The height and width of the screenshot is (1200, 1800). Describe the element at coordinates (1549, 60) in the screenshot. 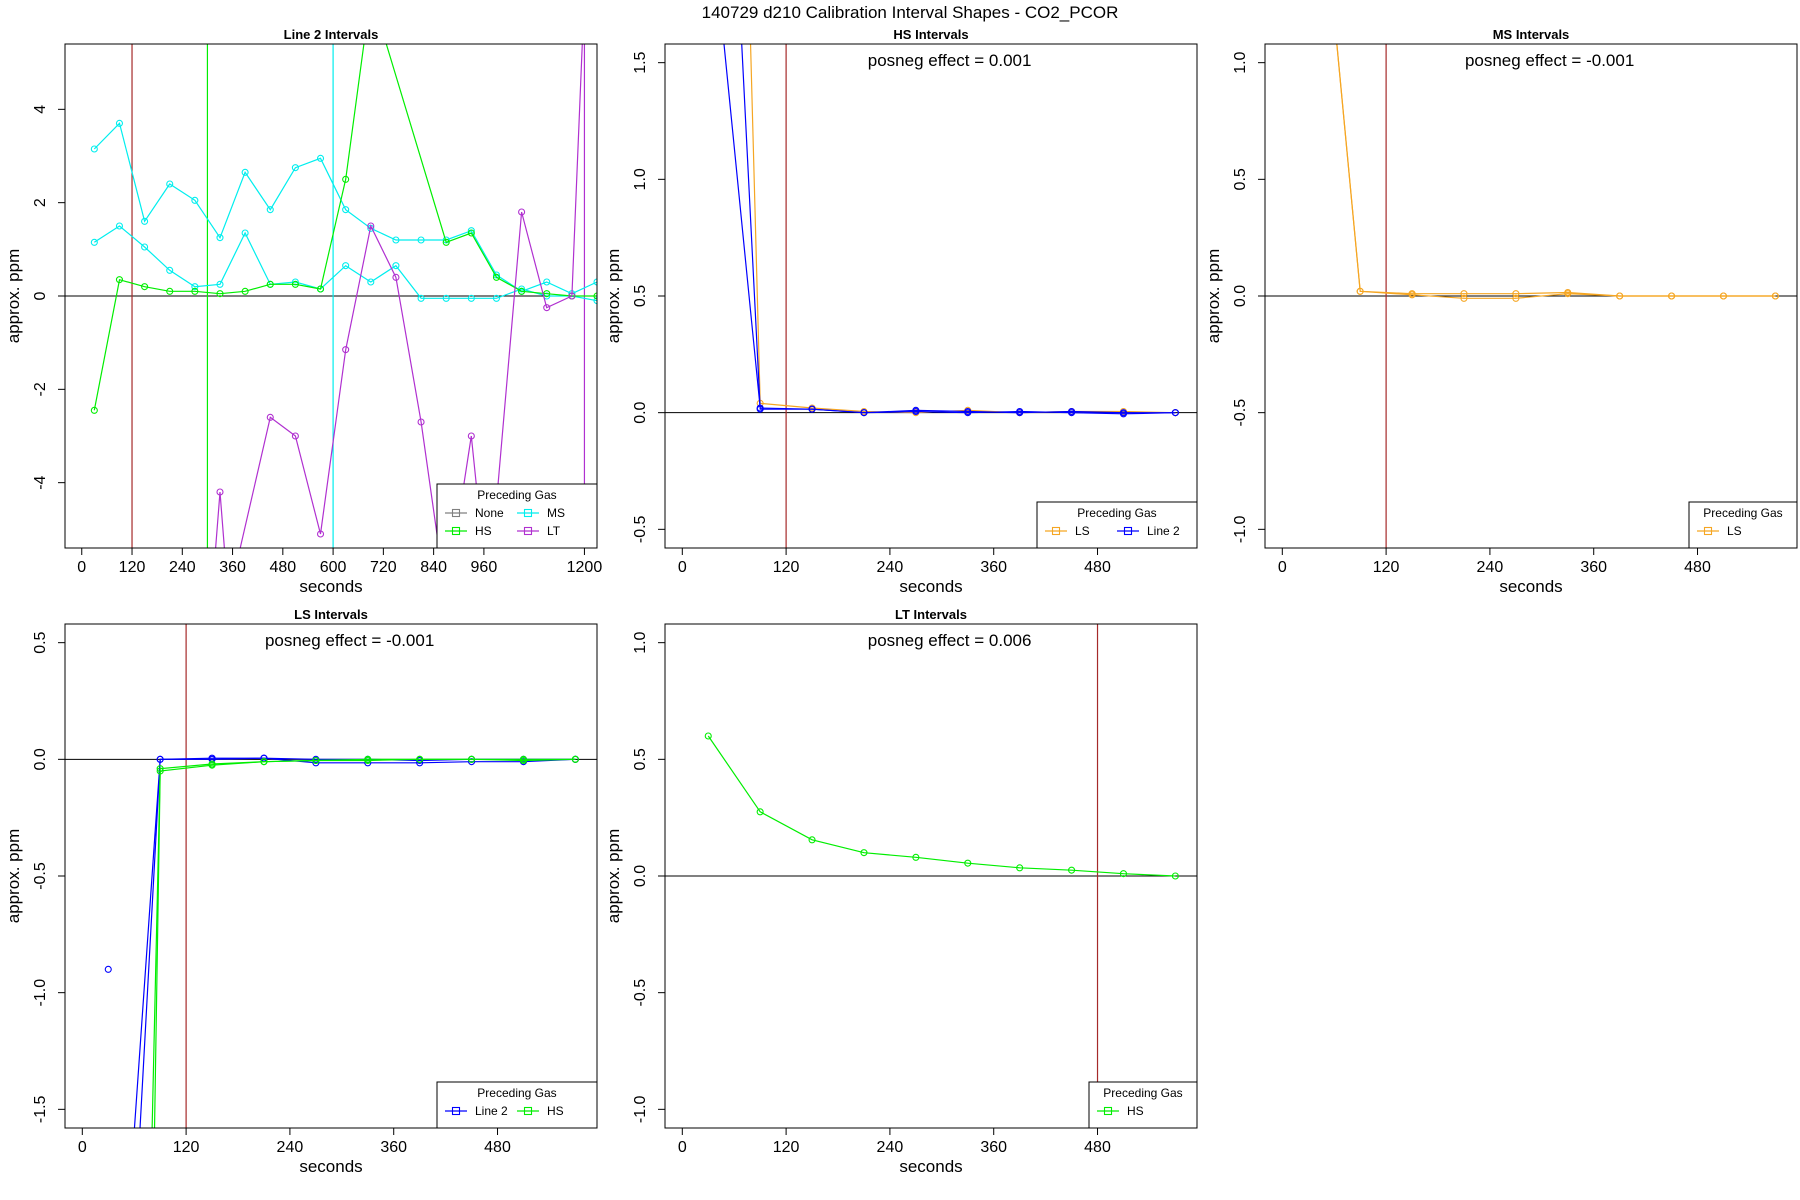

I see `posneg-annotation: posneg effect = -0.001` at that location.